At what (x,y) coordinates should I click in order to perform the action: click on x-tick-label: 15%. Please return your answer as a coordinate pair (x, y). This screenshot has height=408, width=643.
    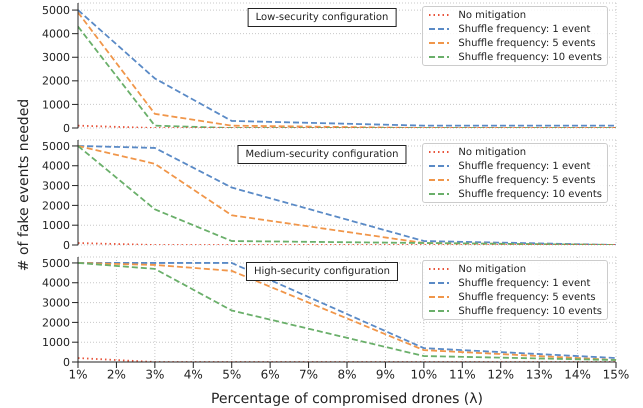
    Looking at the image, I should click on (616, 375).